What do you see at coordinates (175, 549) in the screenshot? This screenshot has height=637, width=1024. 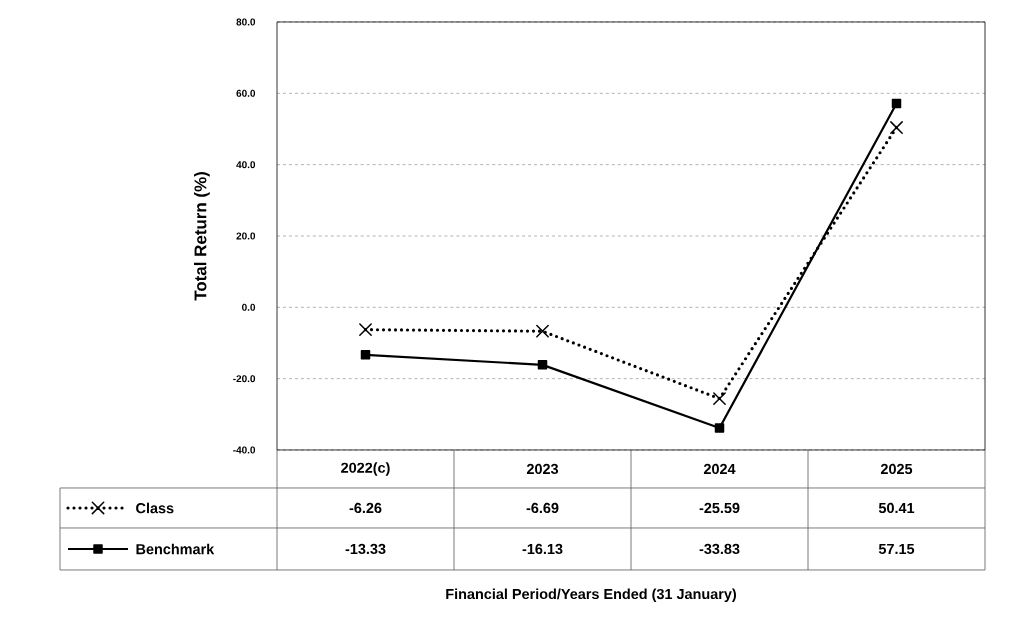 I see `legend-label: Benchmark` at bounding box center [175, 549].